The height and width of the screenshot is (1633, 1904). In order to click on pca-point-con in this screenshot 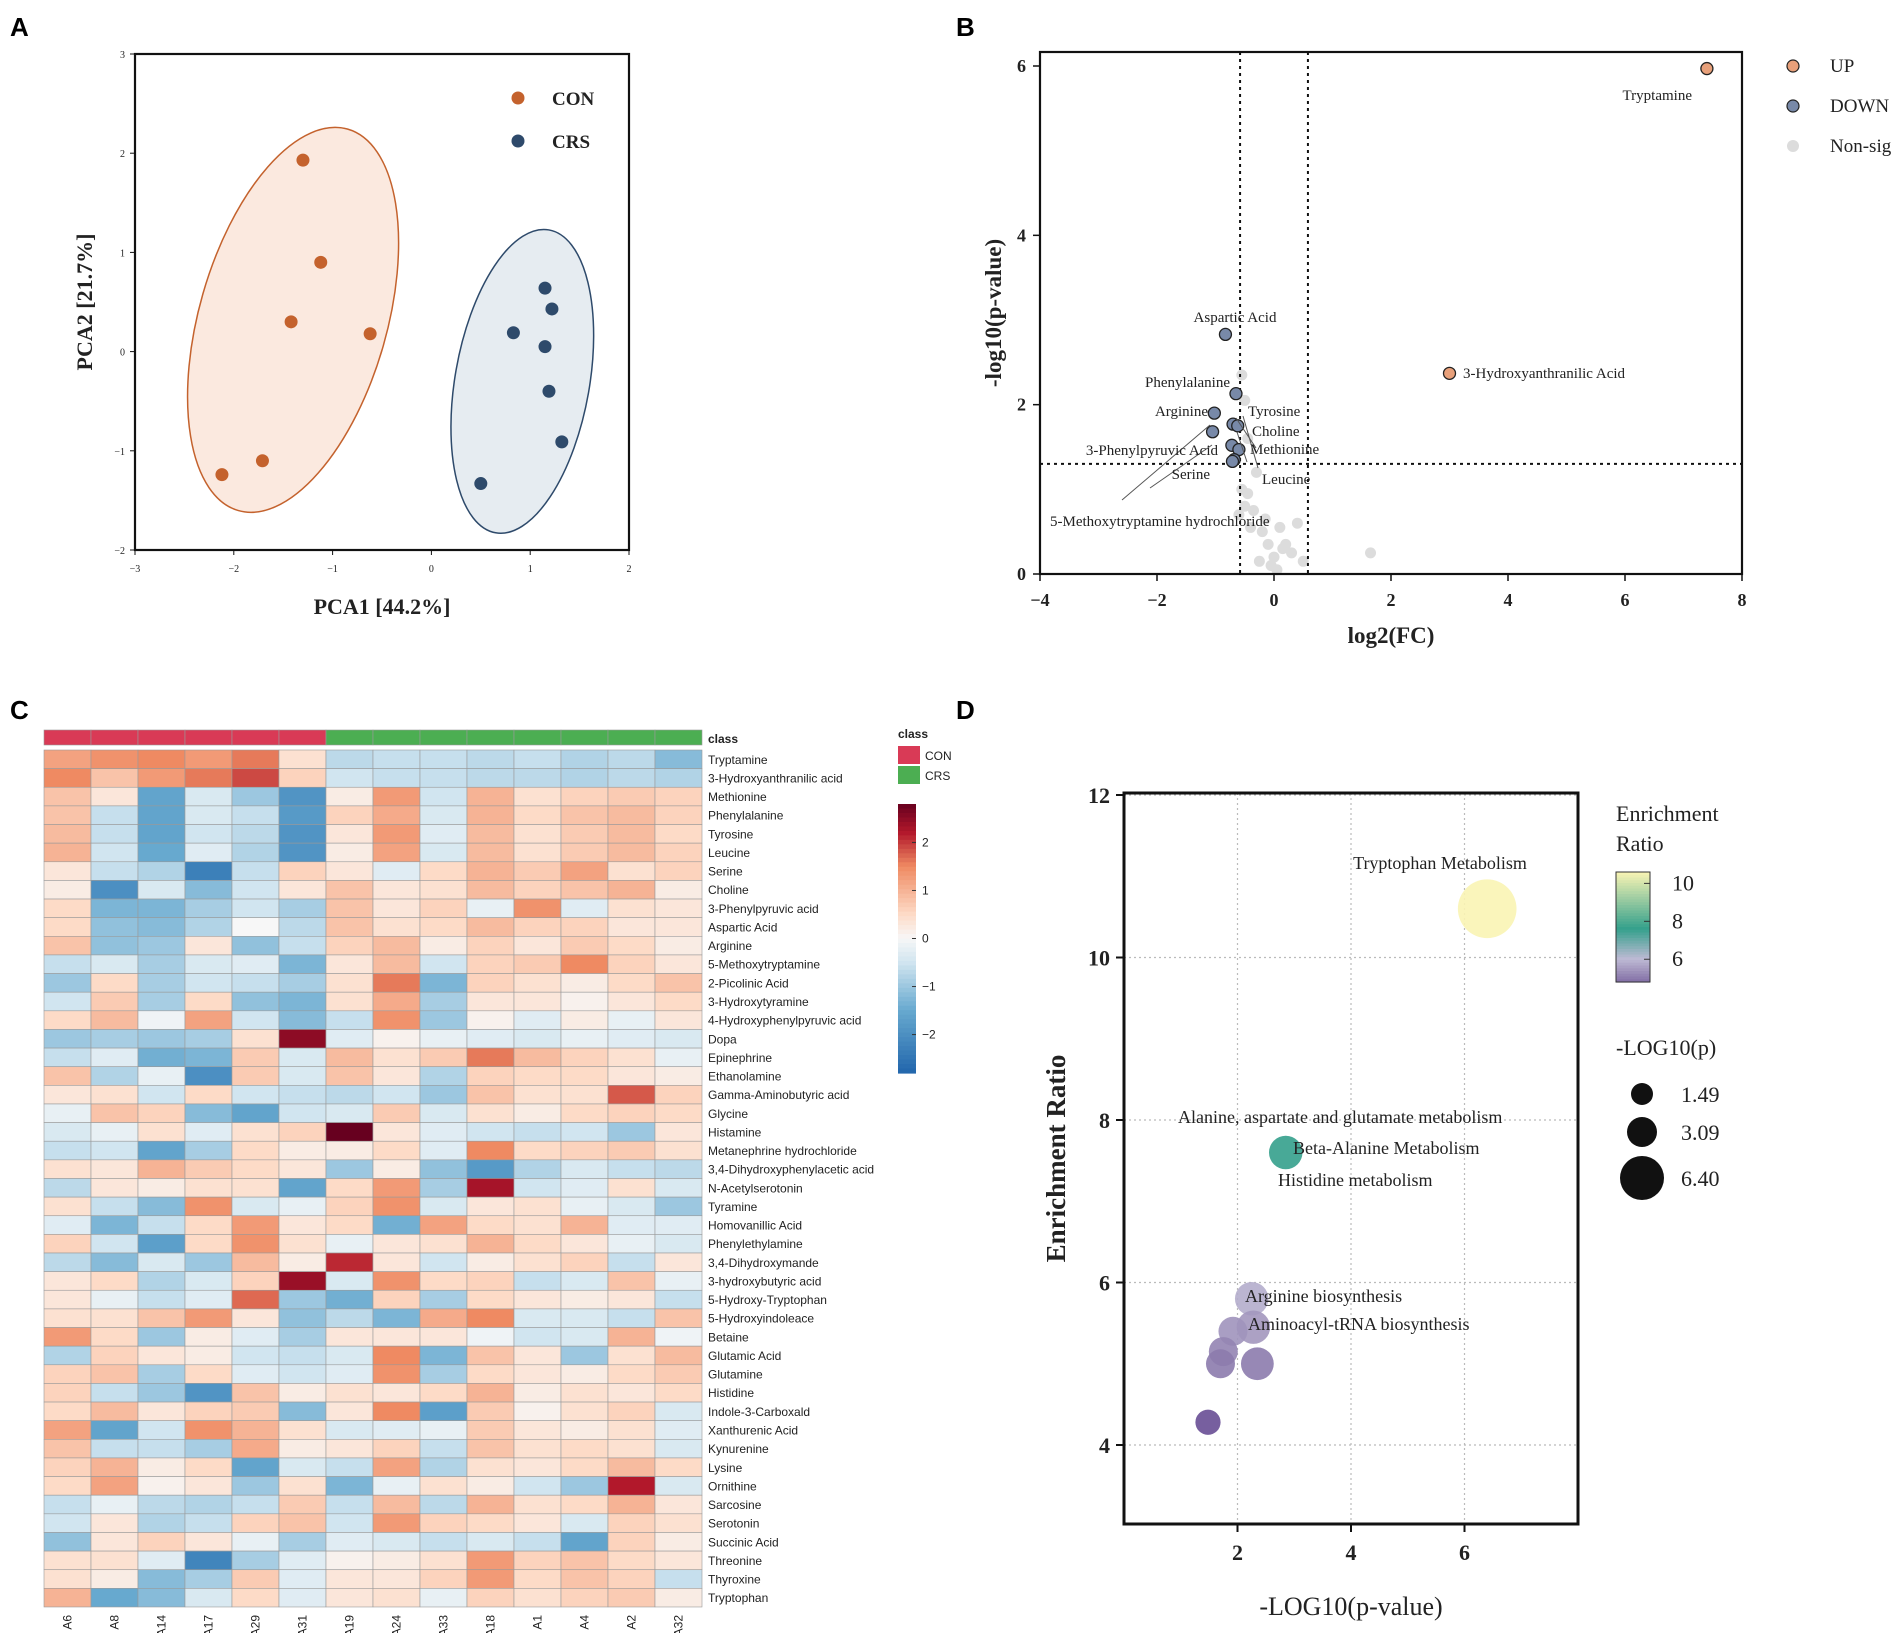, I will do `click(222, 475)`.